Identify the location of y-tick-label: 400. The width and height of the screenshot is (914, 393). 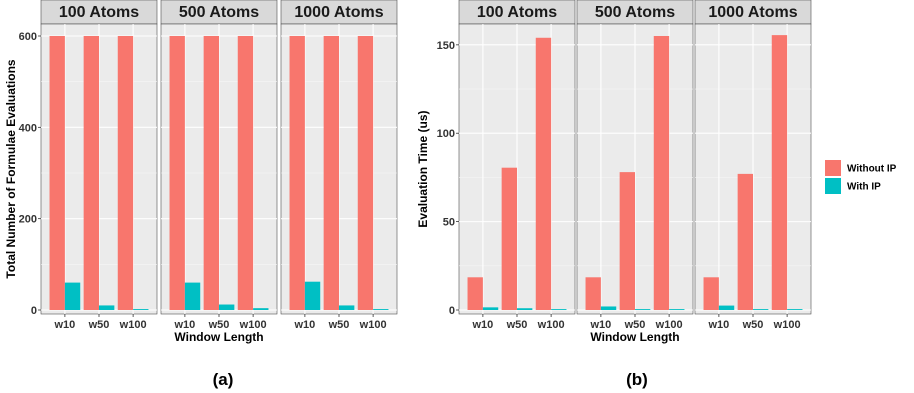
(28, 128).